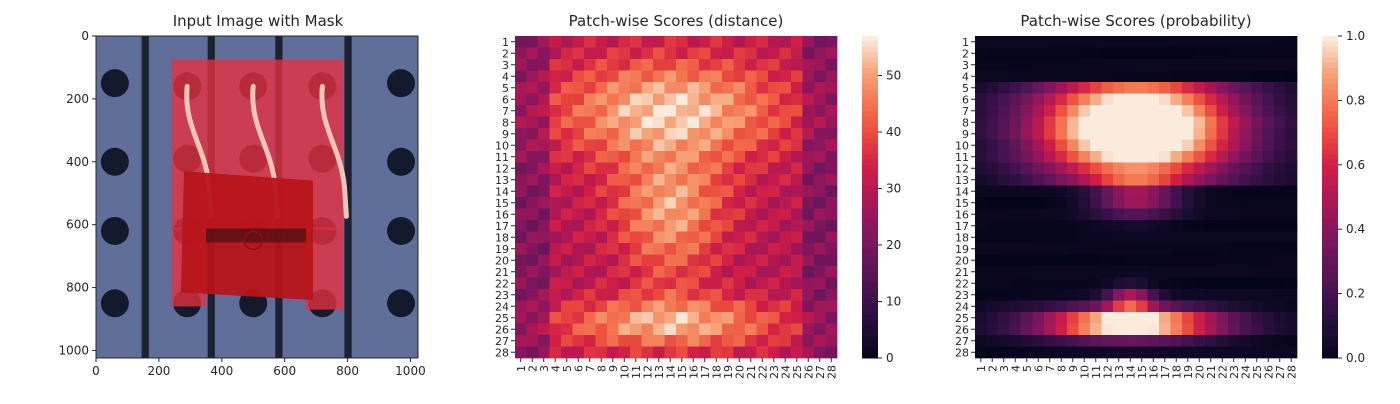  What do you see at coordinates (1135, 21) in the screenshot?
I see `panel3-title: Patch-wise Scores (probability)` at bounding box center [1135, 21].